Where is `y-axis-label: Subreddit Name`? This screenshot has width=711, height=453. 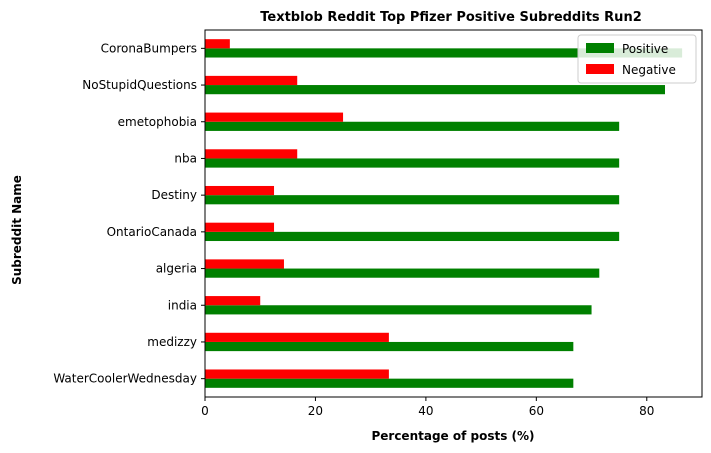
y-axis-label: Subreddit Name is located at coordinates (17, 230).